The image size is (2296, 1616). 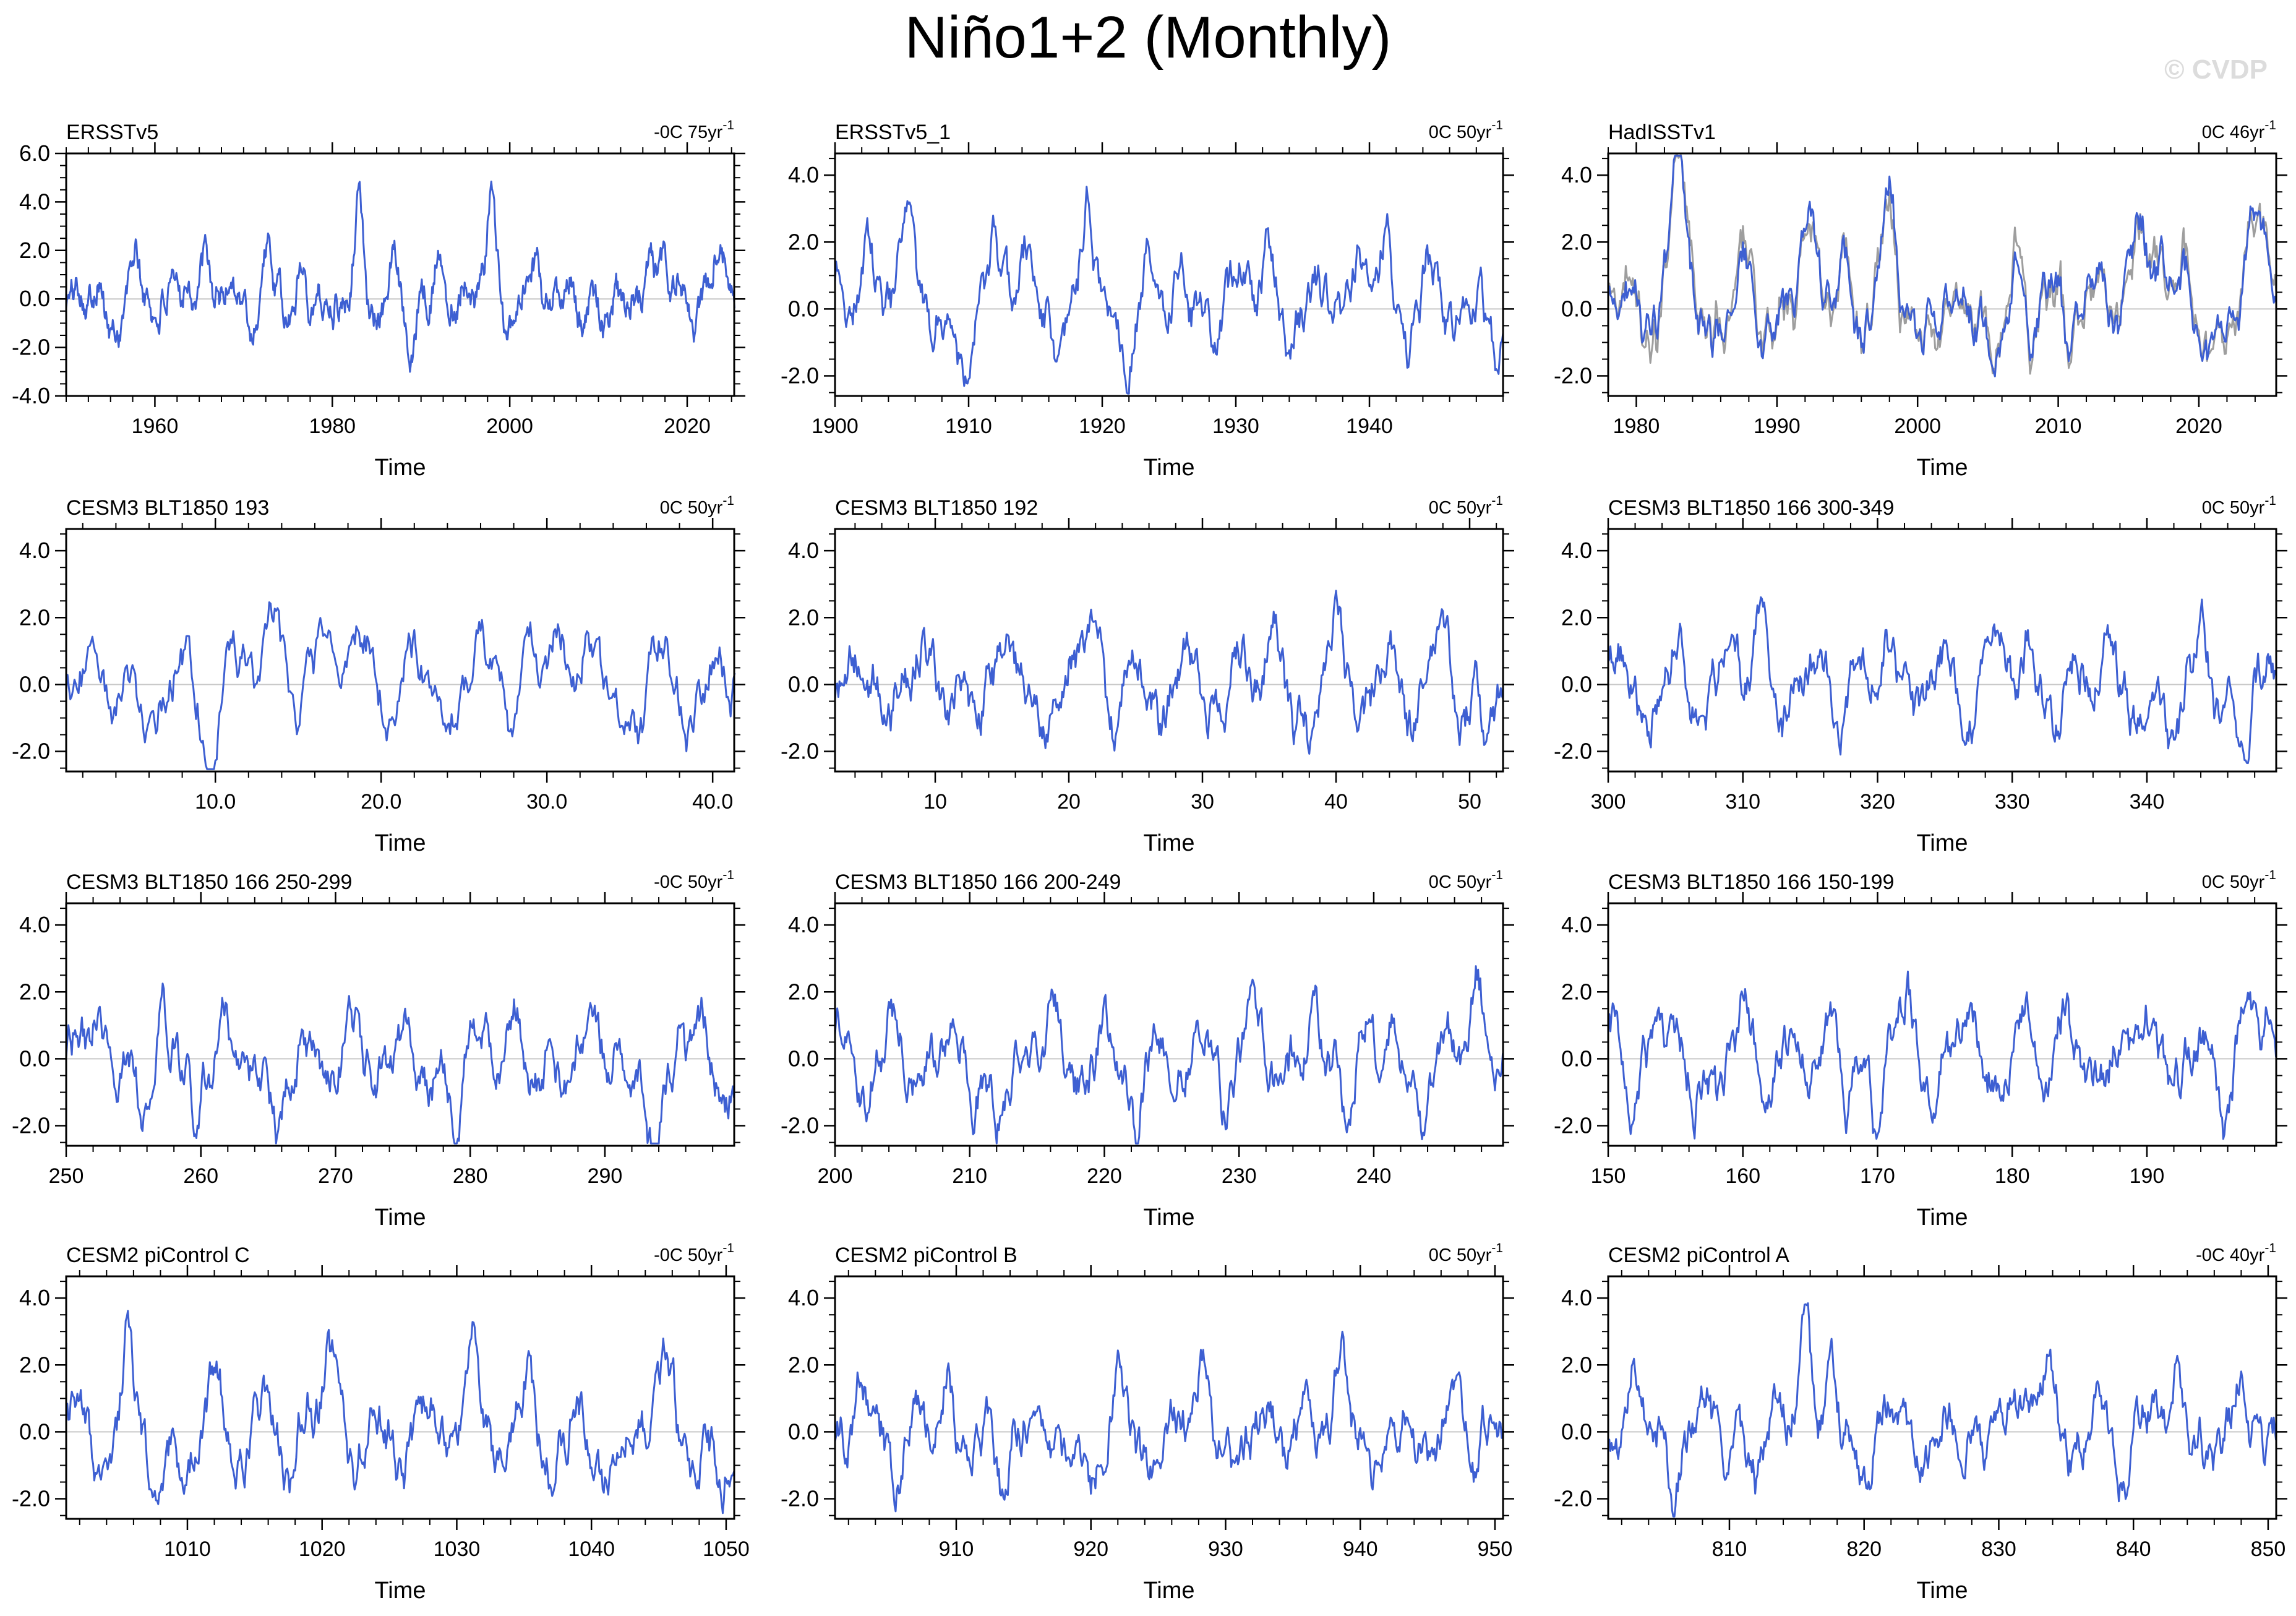 What do you see at coordinates (2058, 426) in the screenshot?
I see `x-tick-label: 2010` at bounding box center [2058, 426].